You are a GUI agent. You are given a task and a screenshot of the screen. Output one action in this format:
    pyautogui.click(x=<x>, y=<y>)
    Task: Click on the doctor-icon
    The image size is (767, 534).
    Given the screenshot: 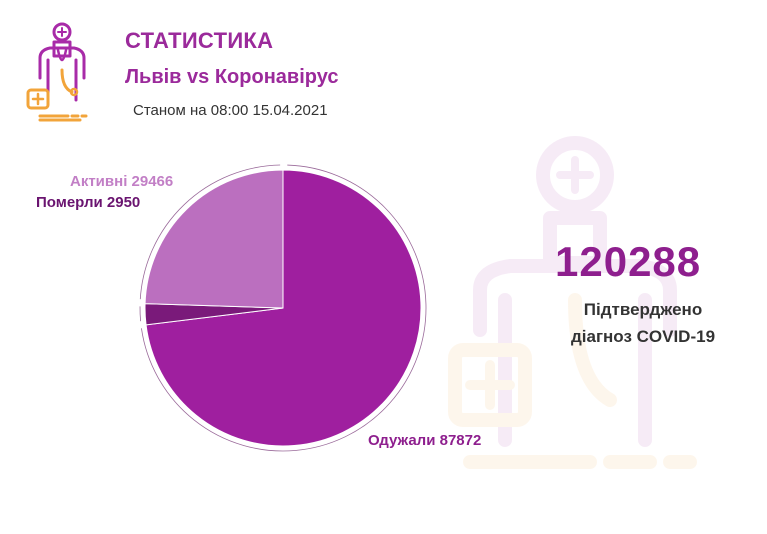 What is the action you would take?
    pyautogui.click(x=57, y=72)
    